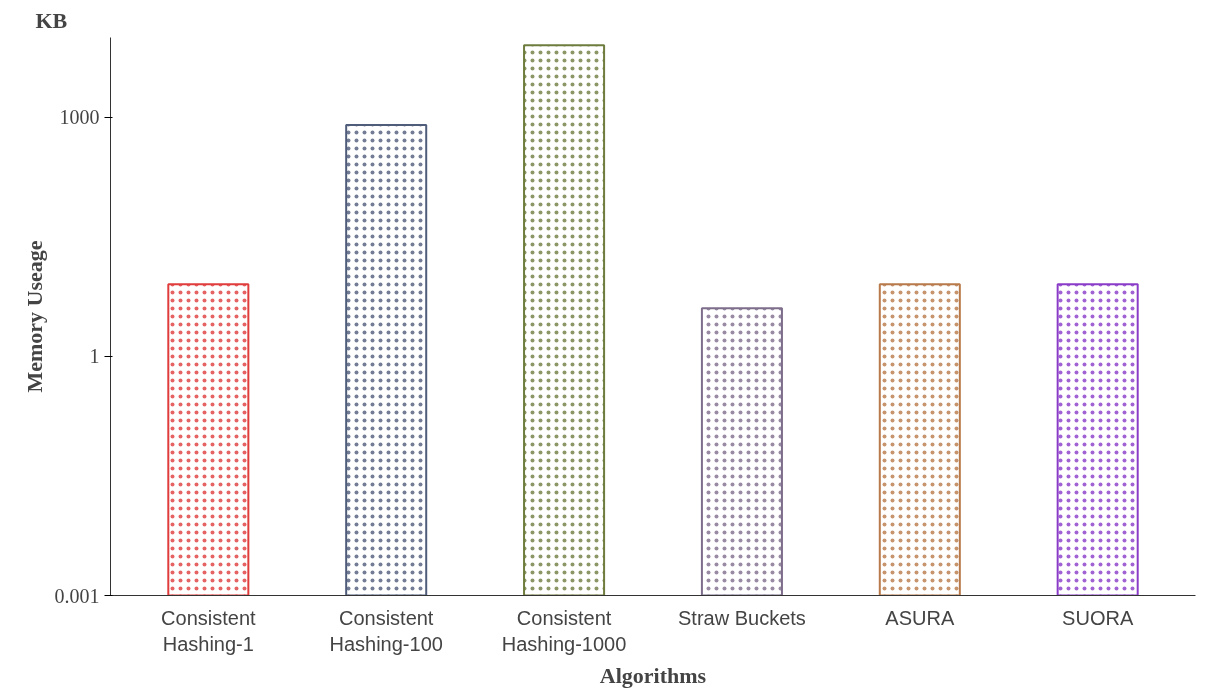 The height and width of the screenshot is (698, 1209). Describe the element at coordinates (79, 117) in the screenshot. I see `y-tick-label: 1000` at that location.